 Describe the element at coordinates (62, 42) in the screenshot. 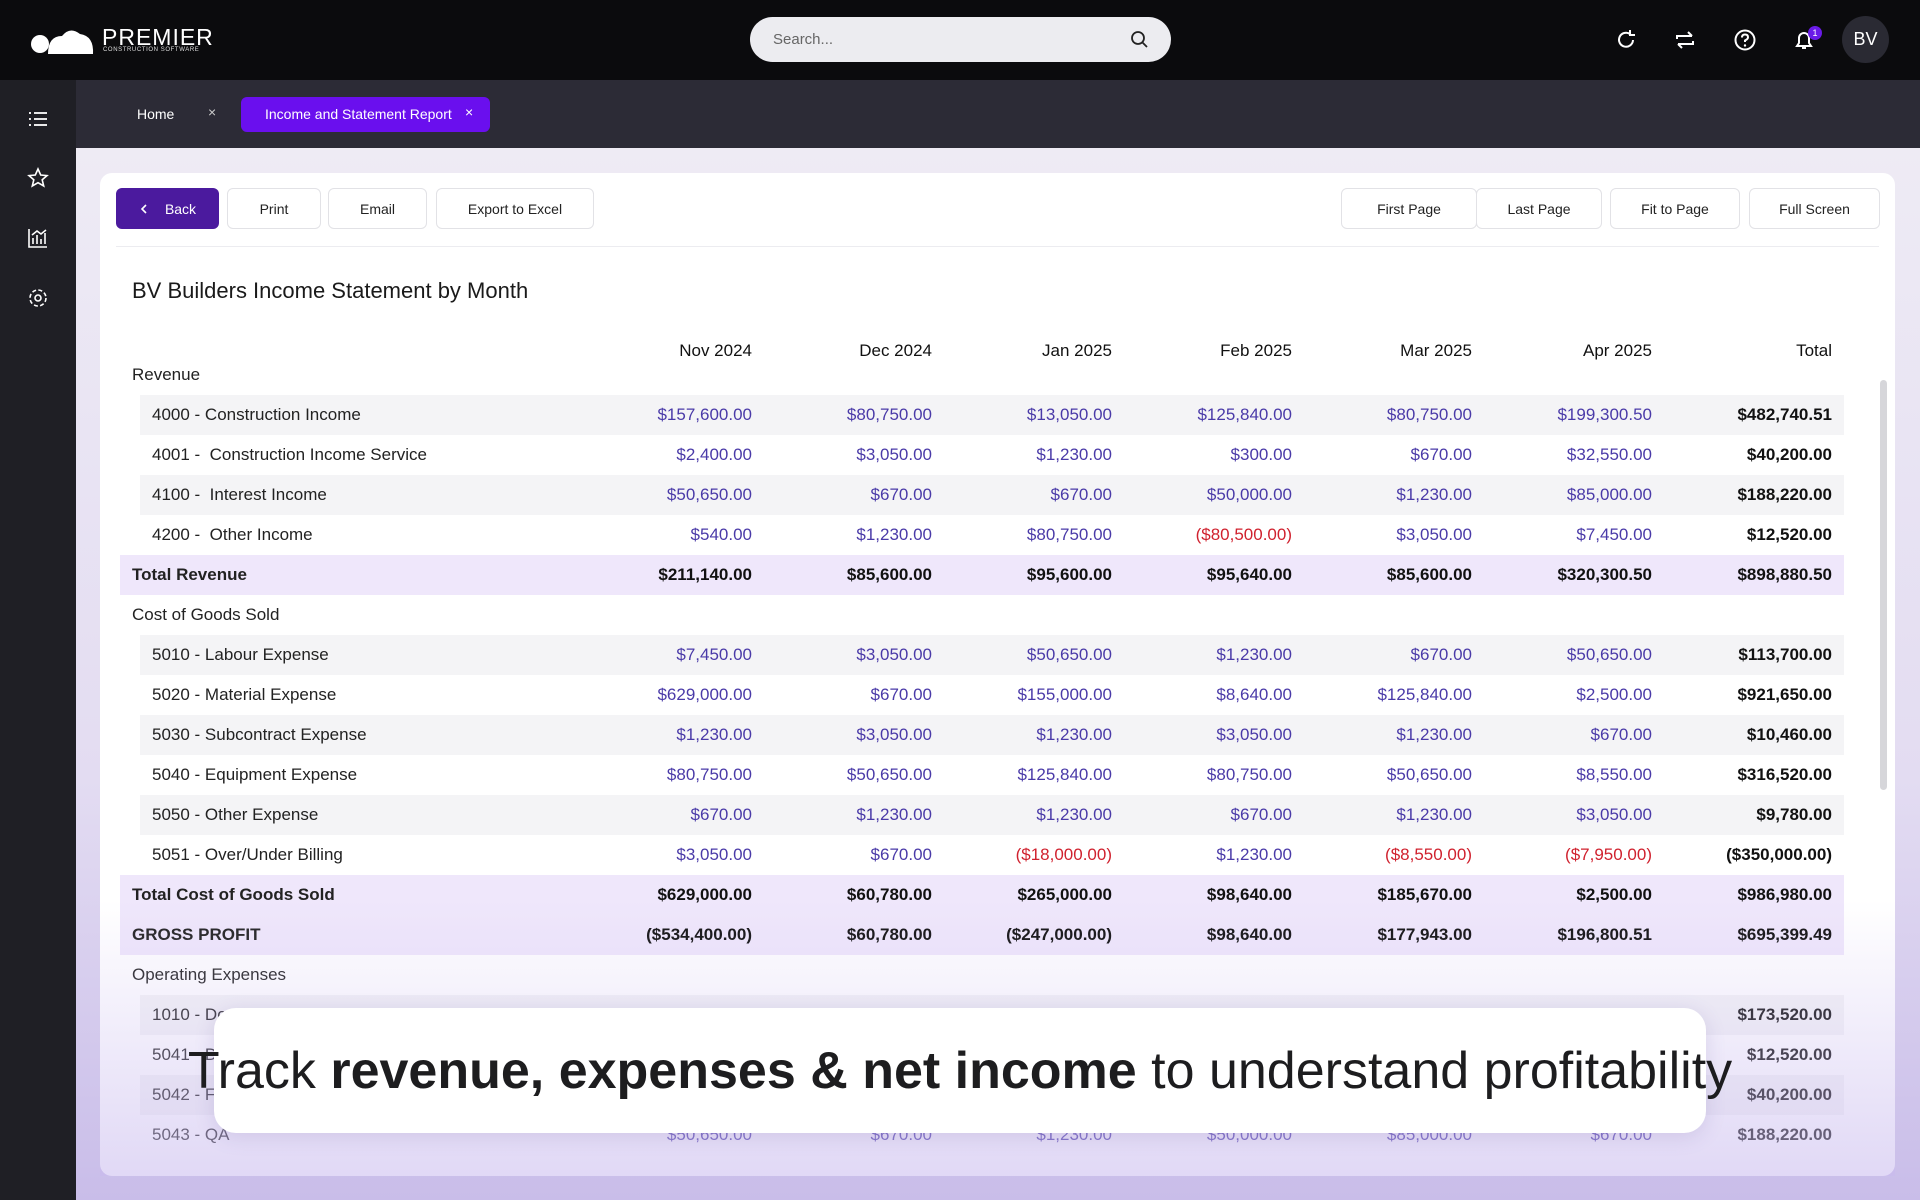

I see `logo-icon` at that location.